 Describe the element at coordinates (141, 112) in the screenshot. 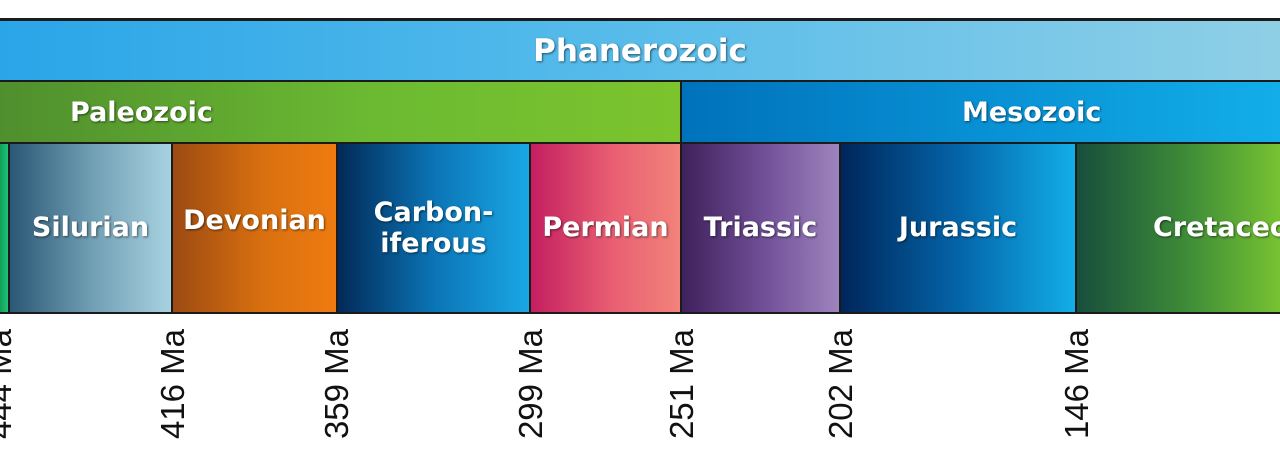

I see `era-label-paleozoic: Paleozoic` at that location.